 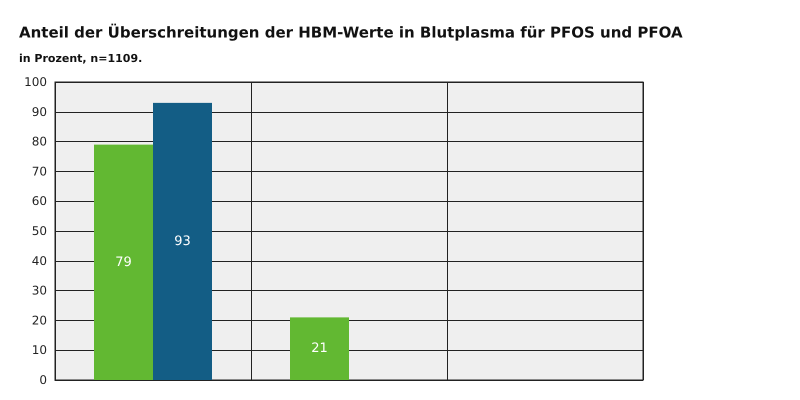 What do you see at coordinates (80, 58) in the screenshot?
I see `chart-subtitle: in Prozent, n=1109.` at bounding box center [80, 58].